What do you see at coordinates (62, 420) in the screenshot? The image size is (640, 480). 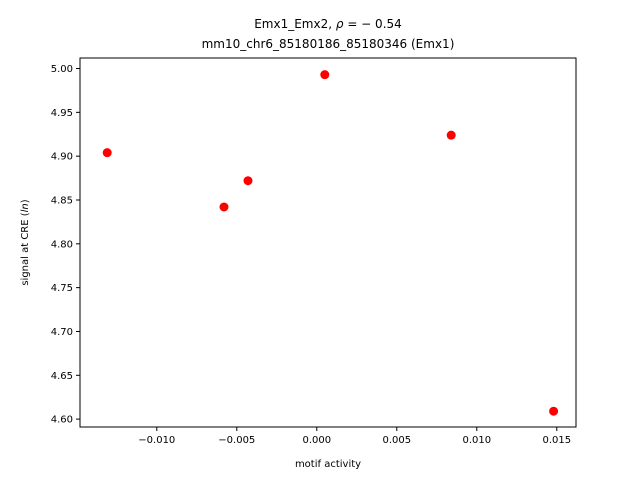 I see `y-tick-label: 4.60` at bounding box center [62, 420].